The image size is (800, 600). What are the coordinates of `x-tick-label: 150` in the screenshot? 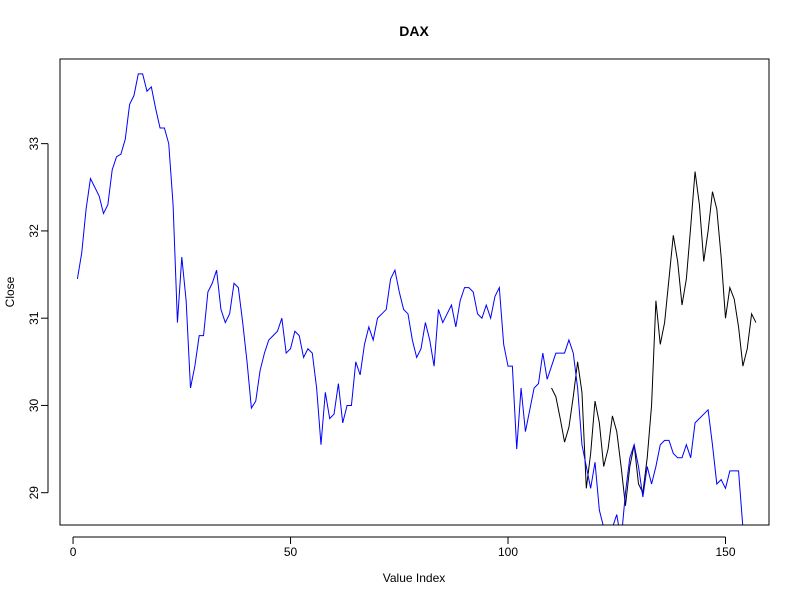 It's located at (725, 552).